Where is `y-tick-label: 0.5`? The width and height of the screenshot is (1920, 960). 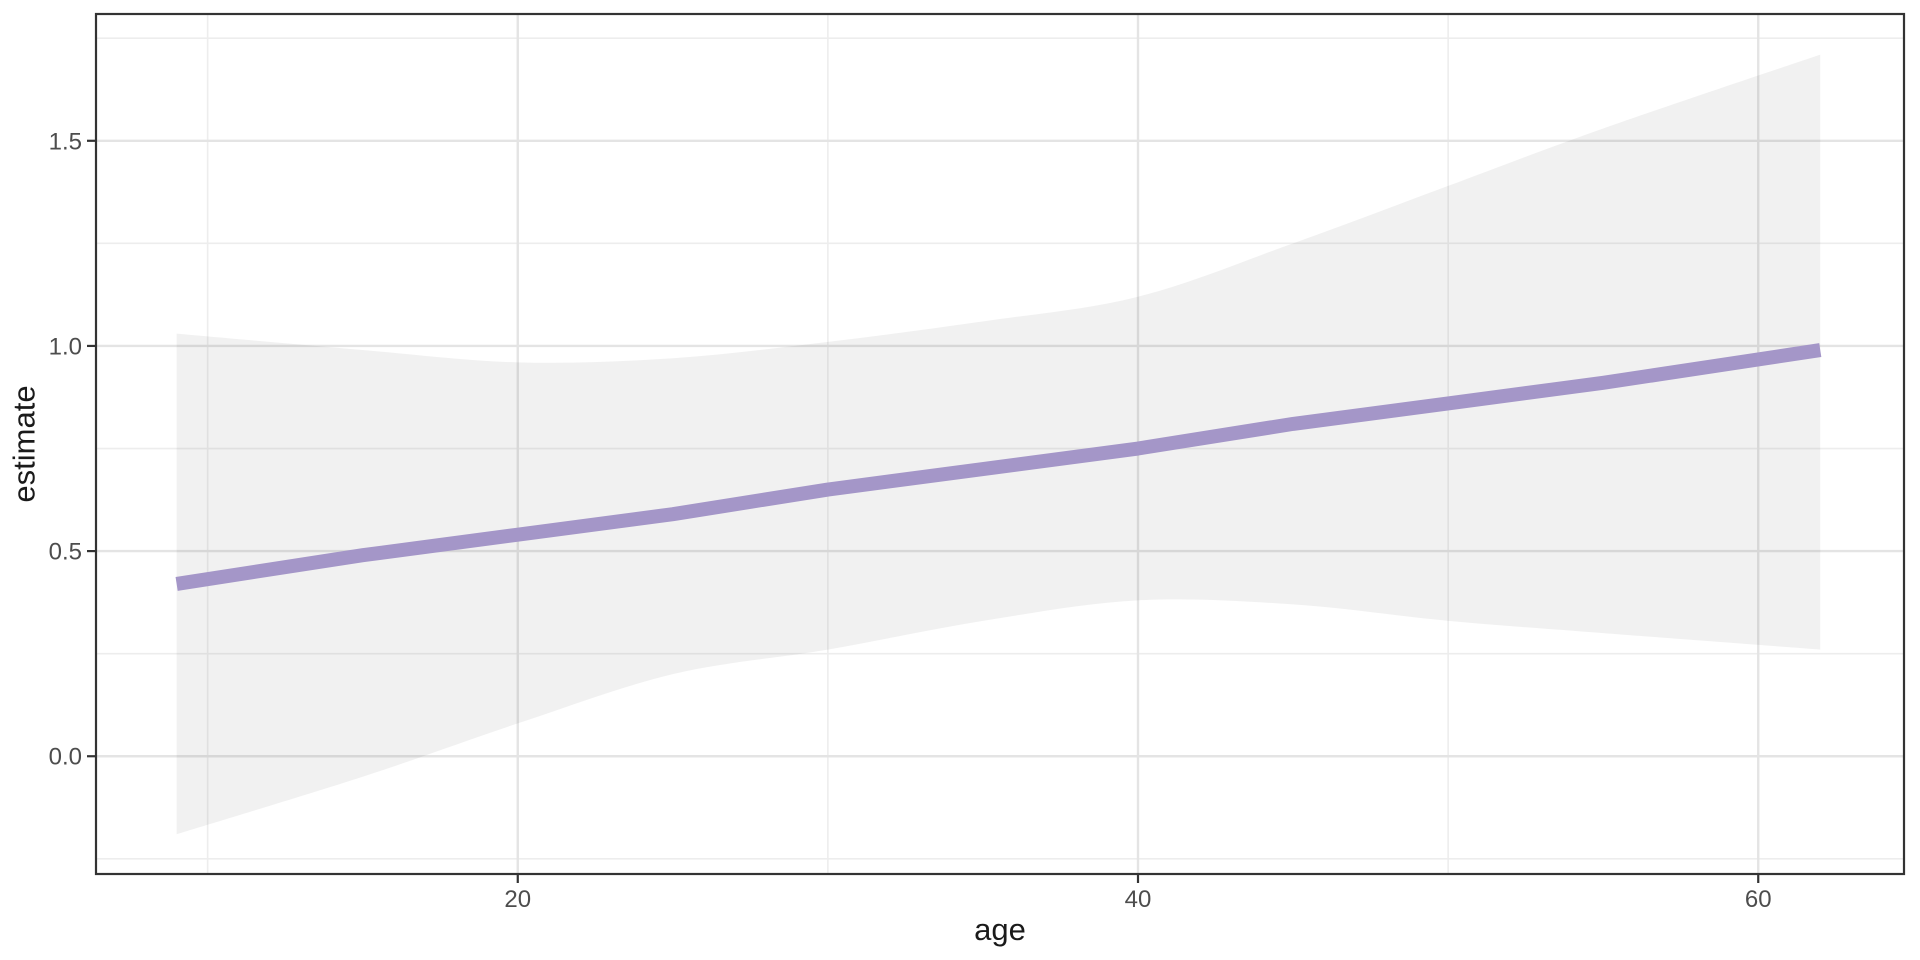 y-tick-label: 0.5 is located at coordinates (65, 552).